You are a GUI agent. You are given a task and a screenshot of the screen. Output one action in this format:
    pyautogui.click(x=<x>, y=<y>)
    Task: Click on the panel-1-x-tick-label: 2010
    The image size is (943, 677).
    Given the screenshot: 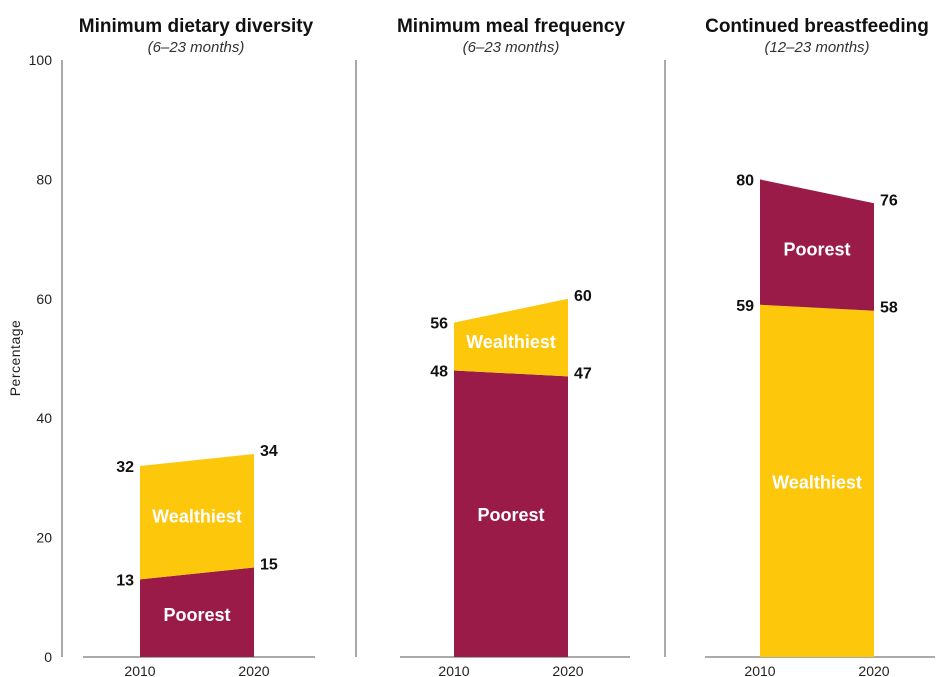 What is the action you would take?
    pyautogui.click(x=139, y=670)
    